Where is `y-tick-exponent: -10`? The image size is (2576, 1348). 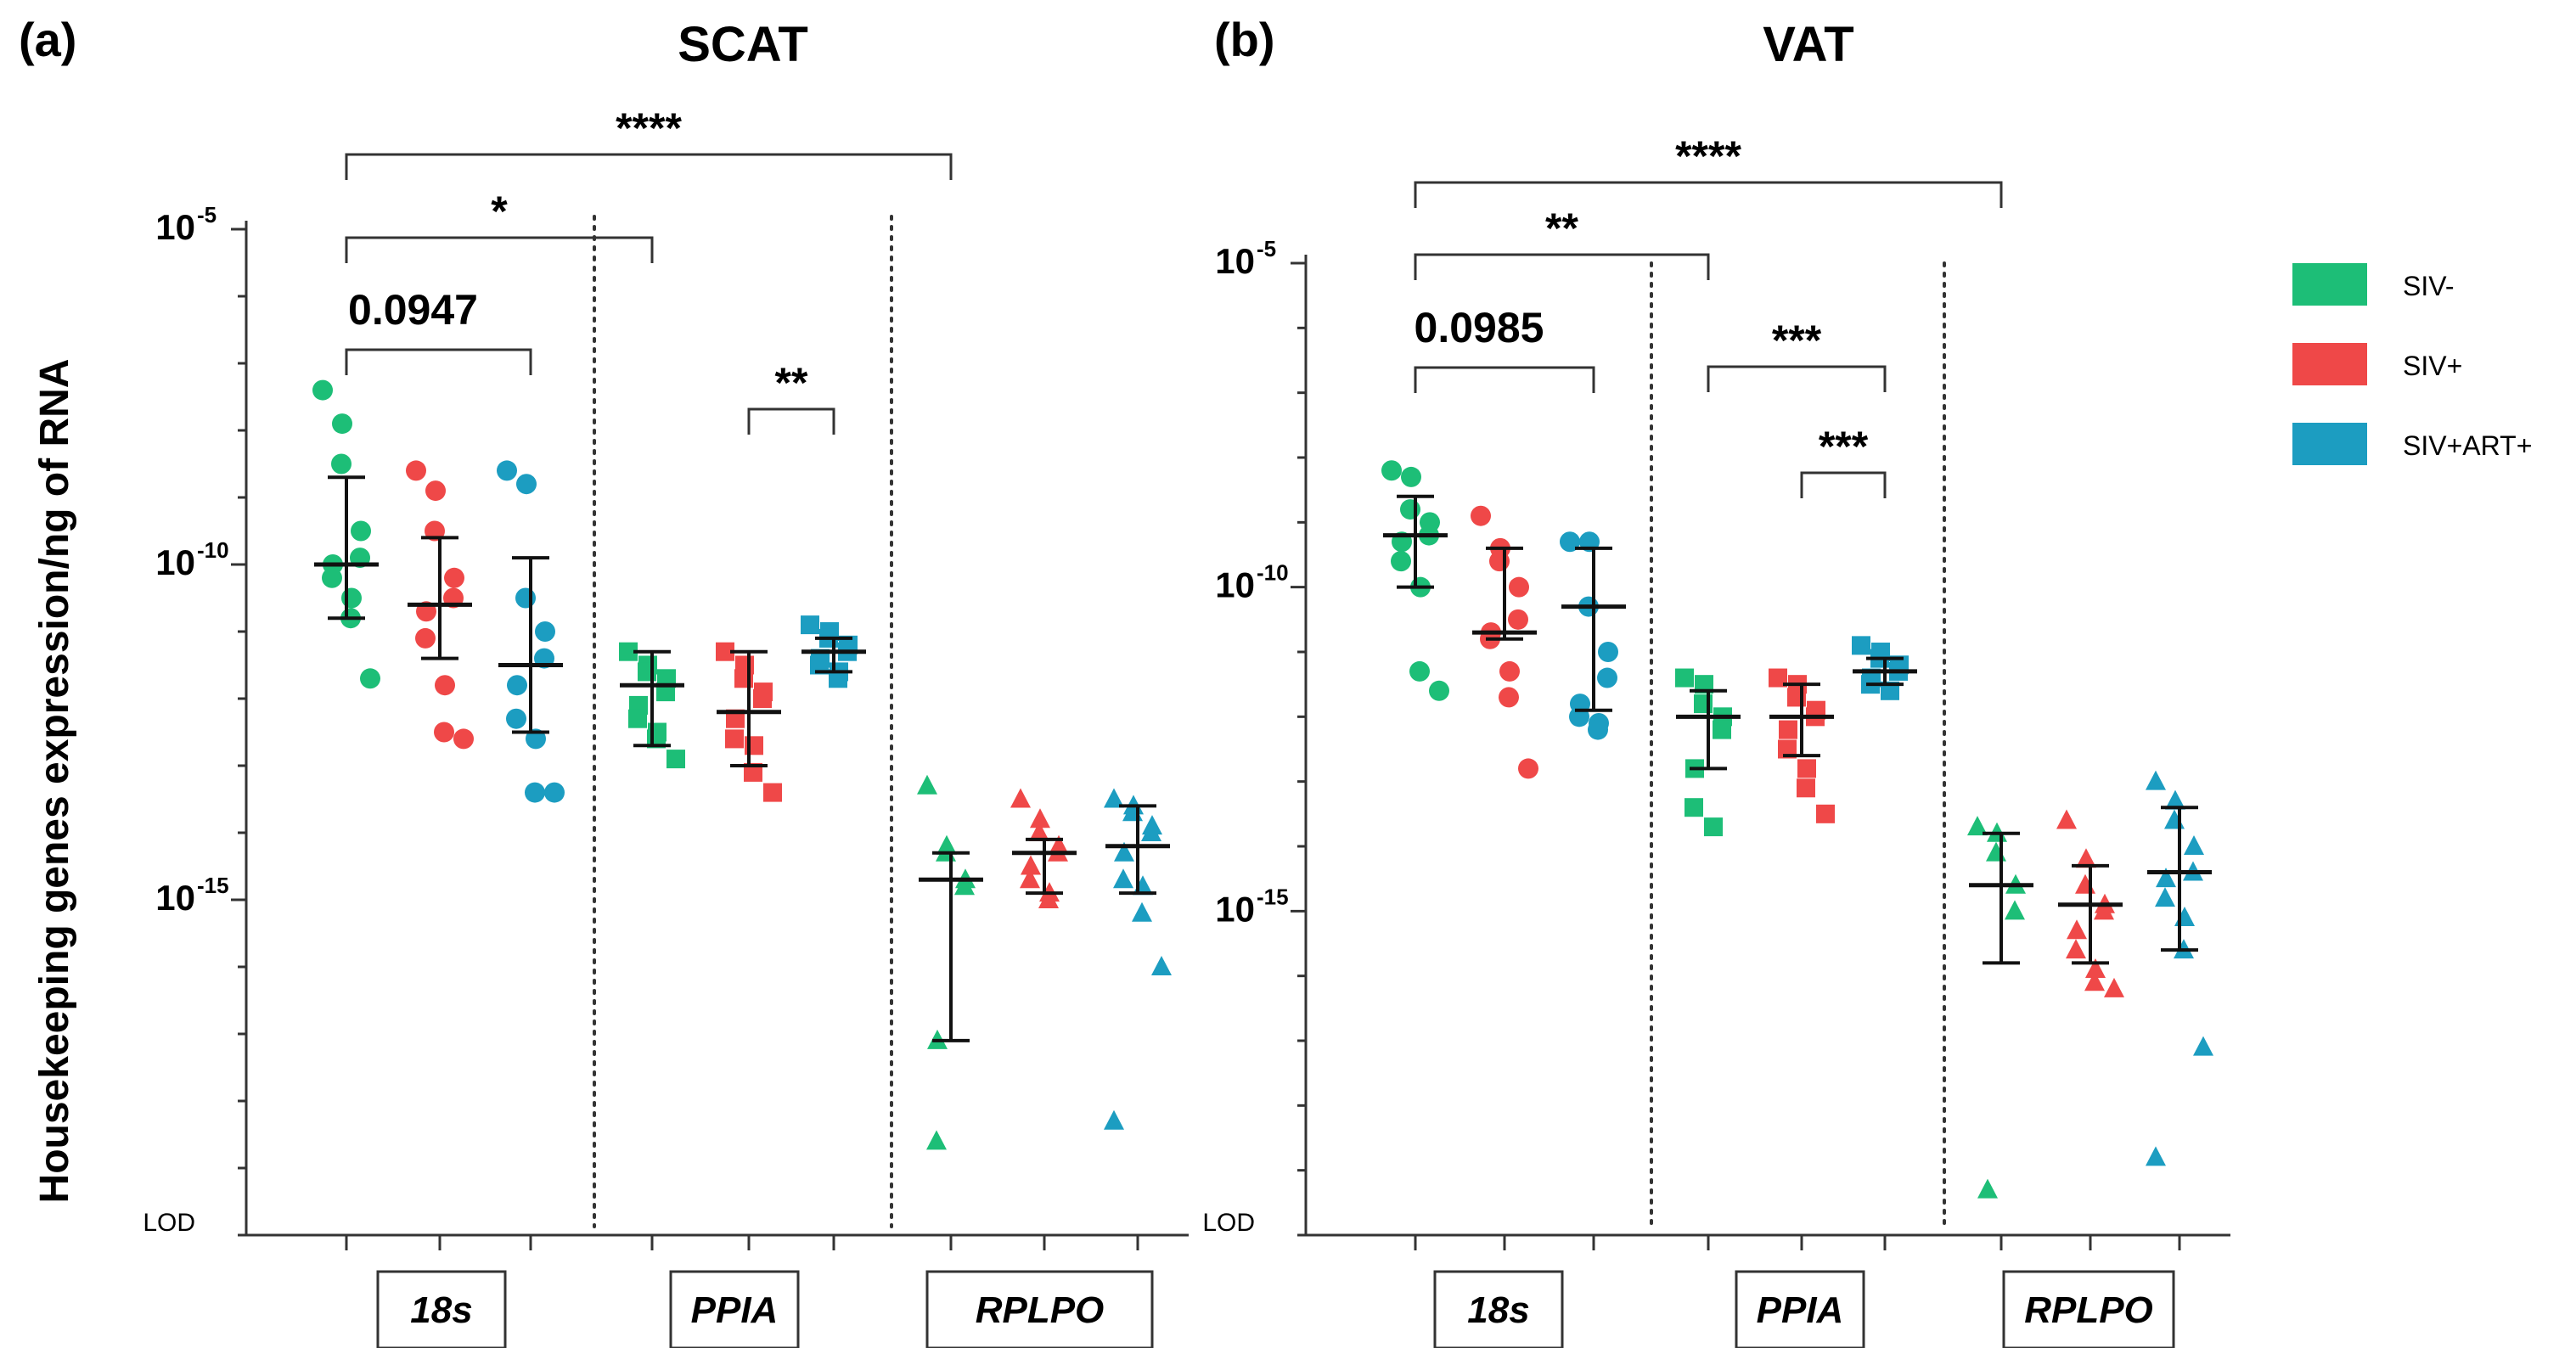
y-tick-exponent: -10 is located at coordinates (1273, 573).